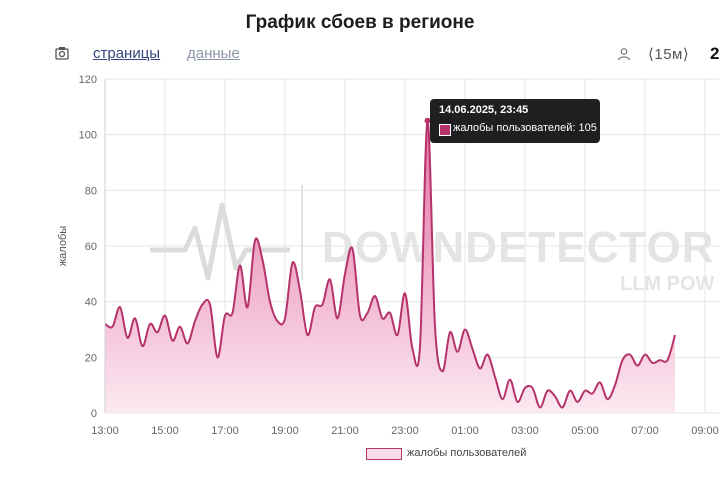  I want to click on watermark-sub: LLM POW, so click(667, 284).